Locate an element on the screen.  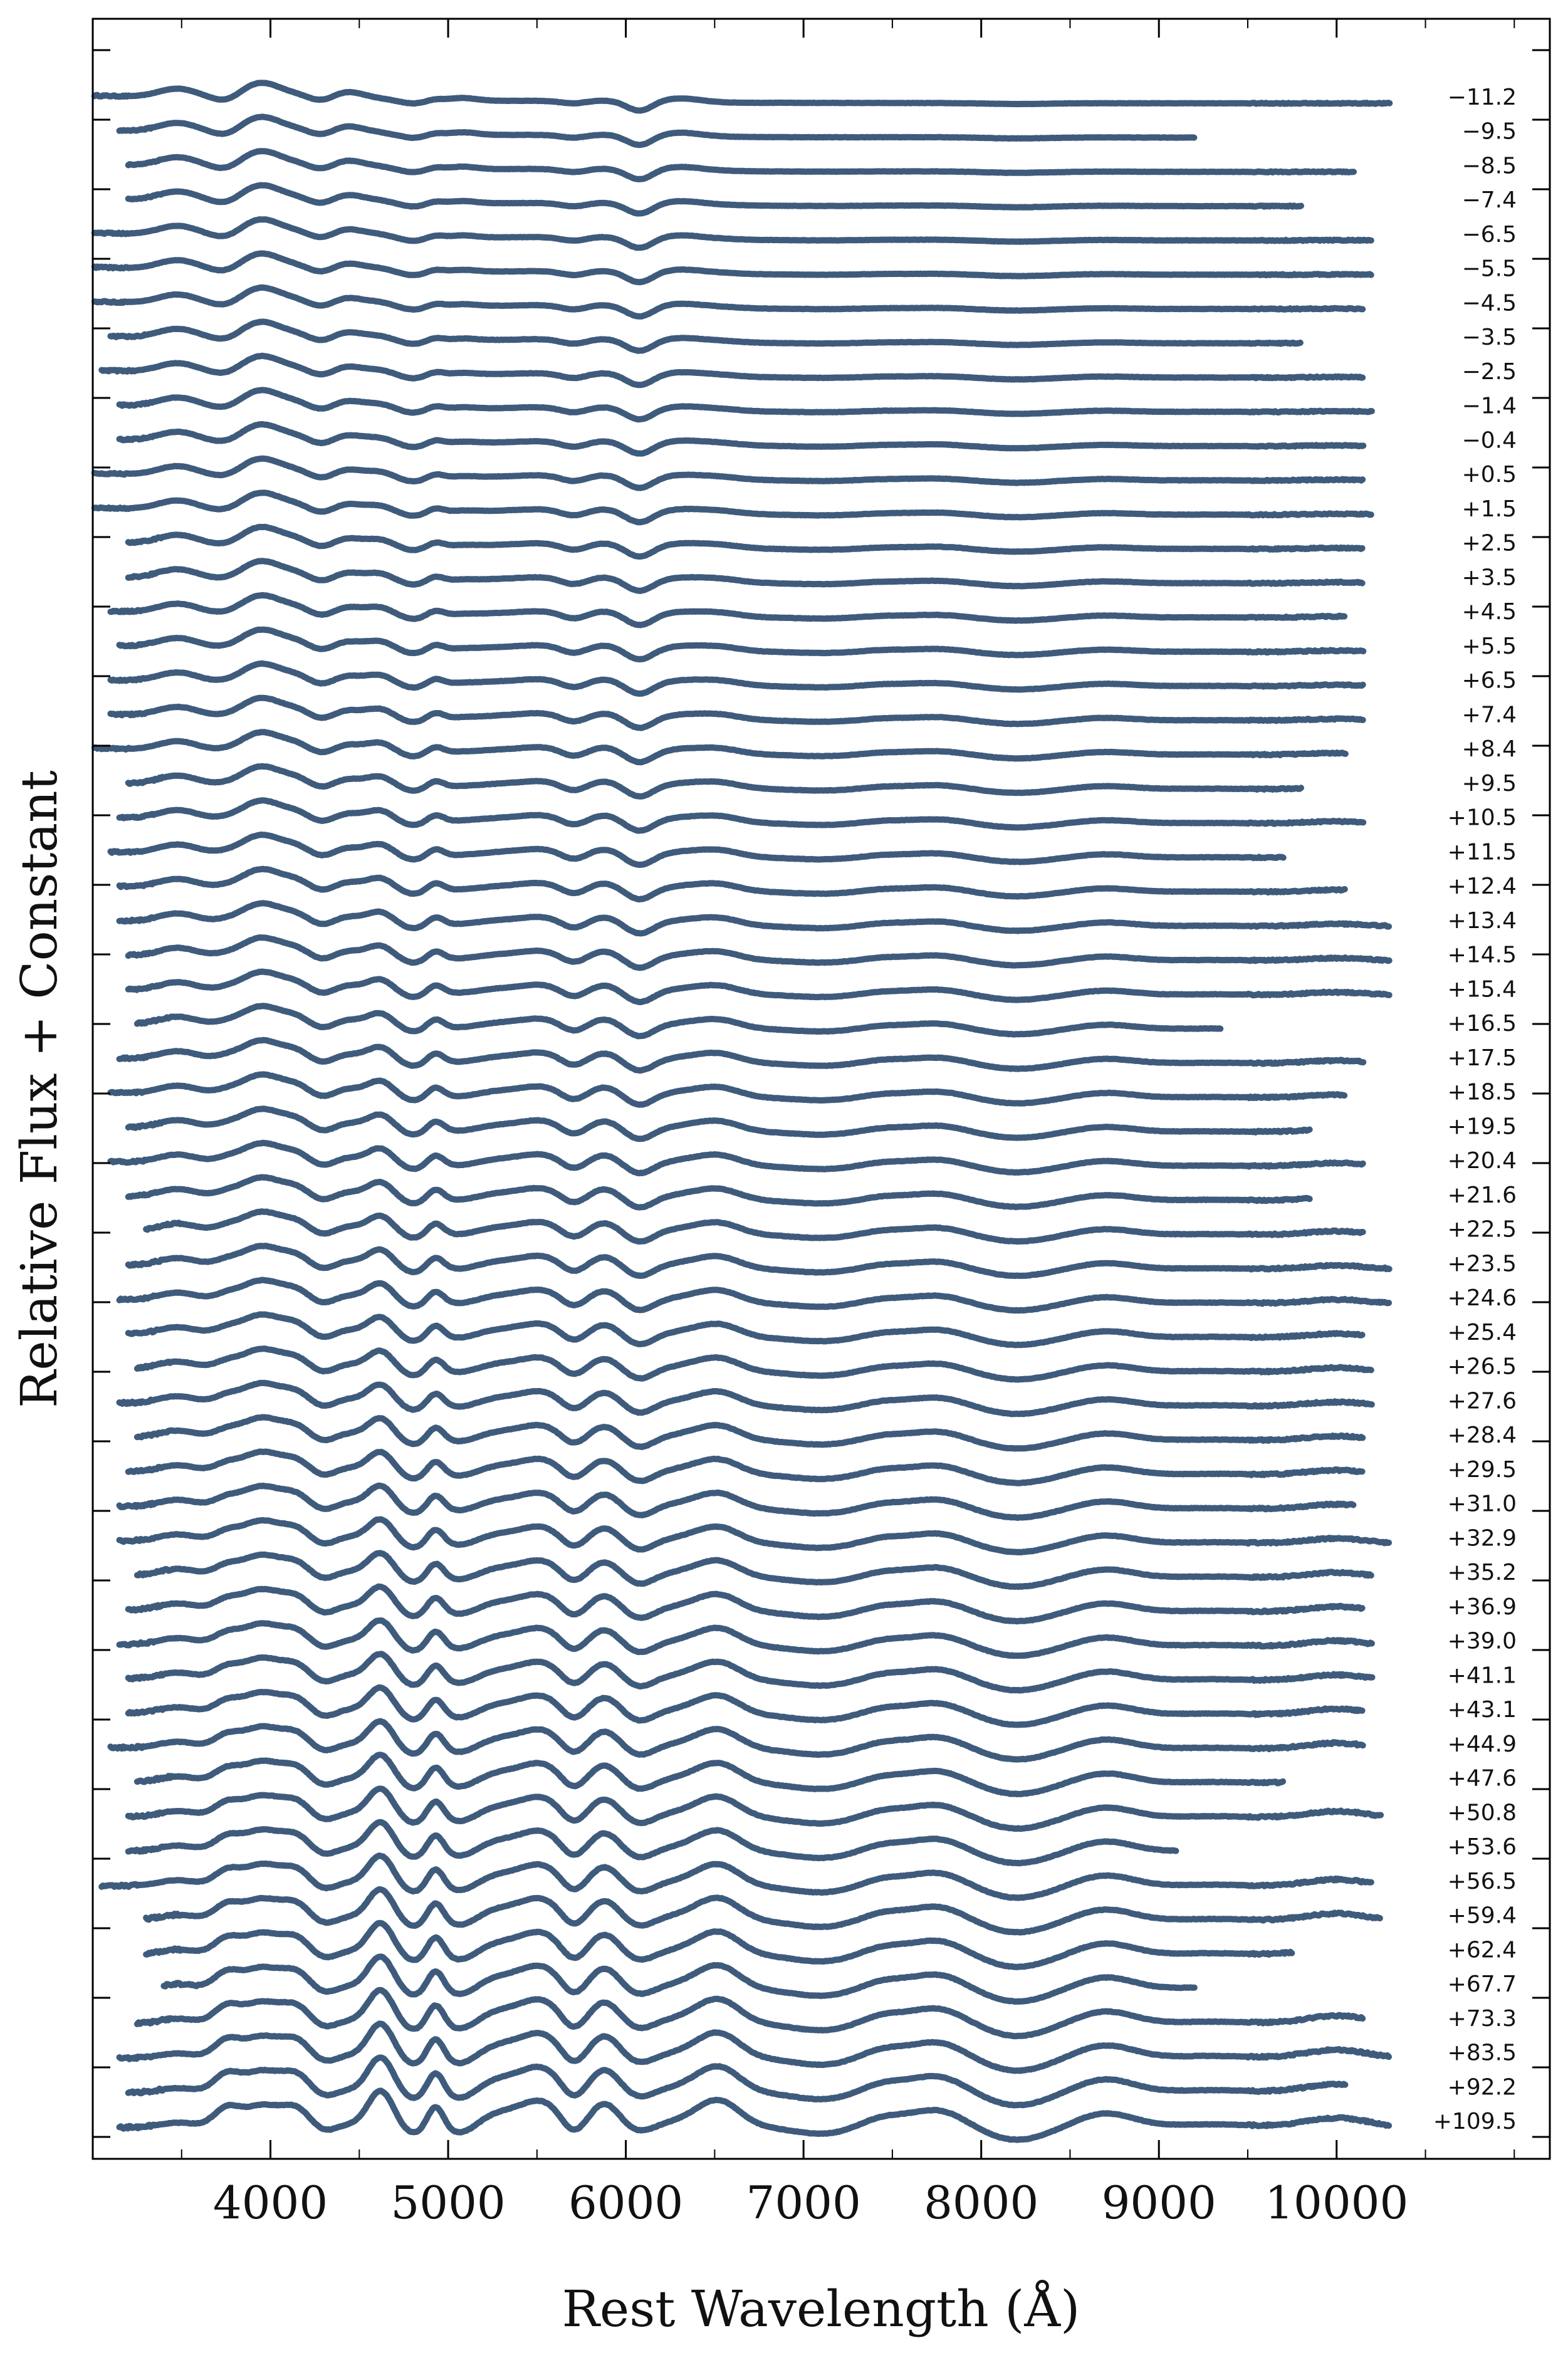
phase-label: +20.4 is located at coordinates (1482, 1161).